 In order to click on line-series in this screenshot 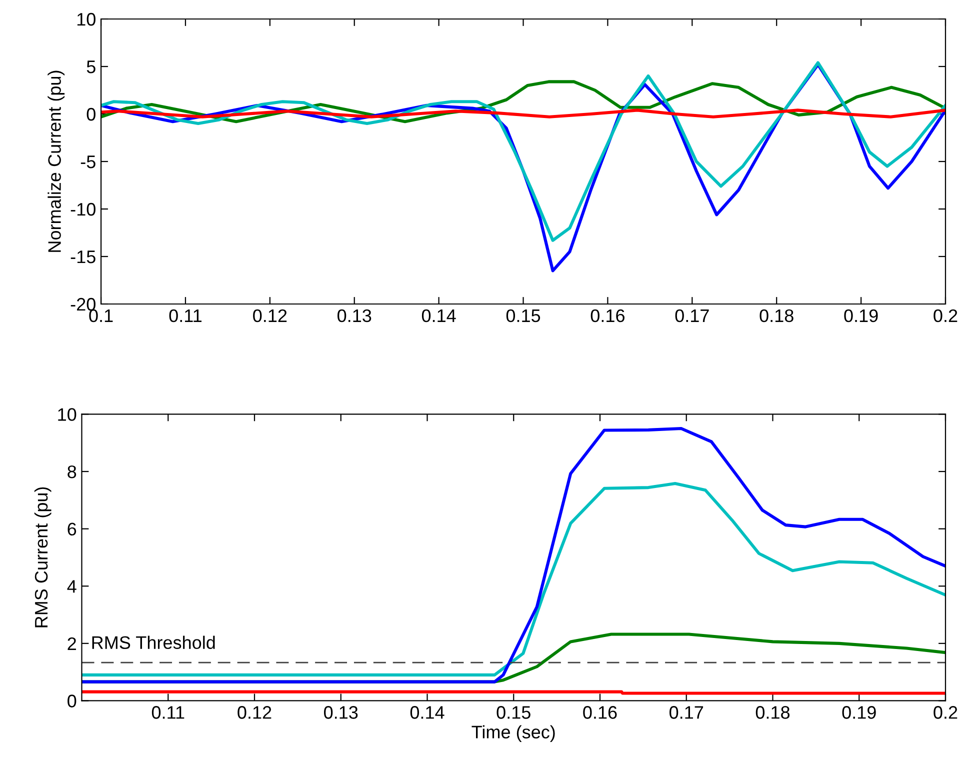, I will do `click(523, 113)`.